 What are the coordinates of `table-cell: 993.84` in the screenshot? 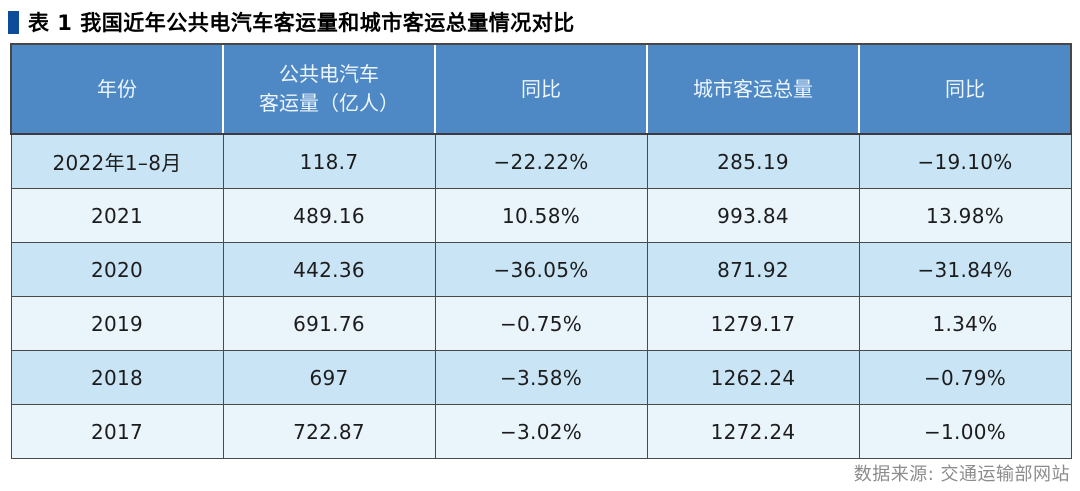 It's located at (753, 215).